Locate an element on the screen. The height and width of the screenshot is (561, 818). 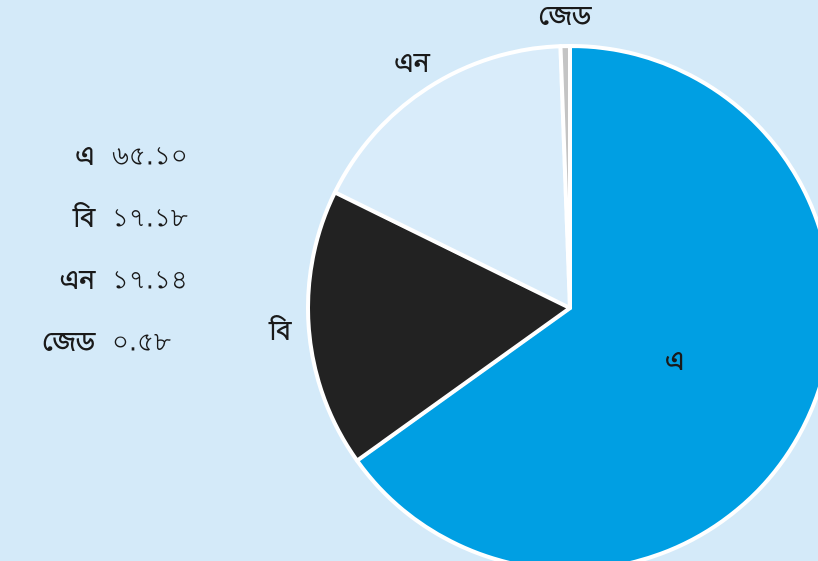
legend-value: ০.৫৮ is located at coordinates (141, 343).